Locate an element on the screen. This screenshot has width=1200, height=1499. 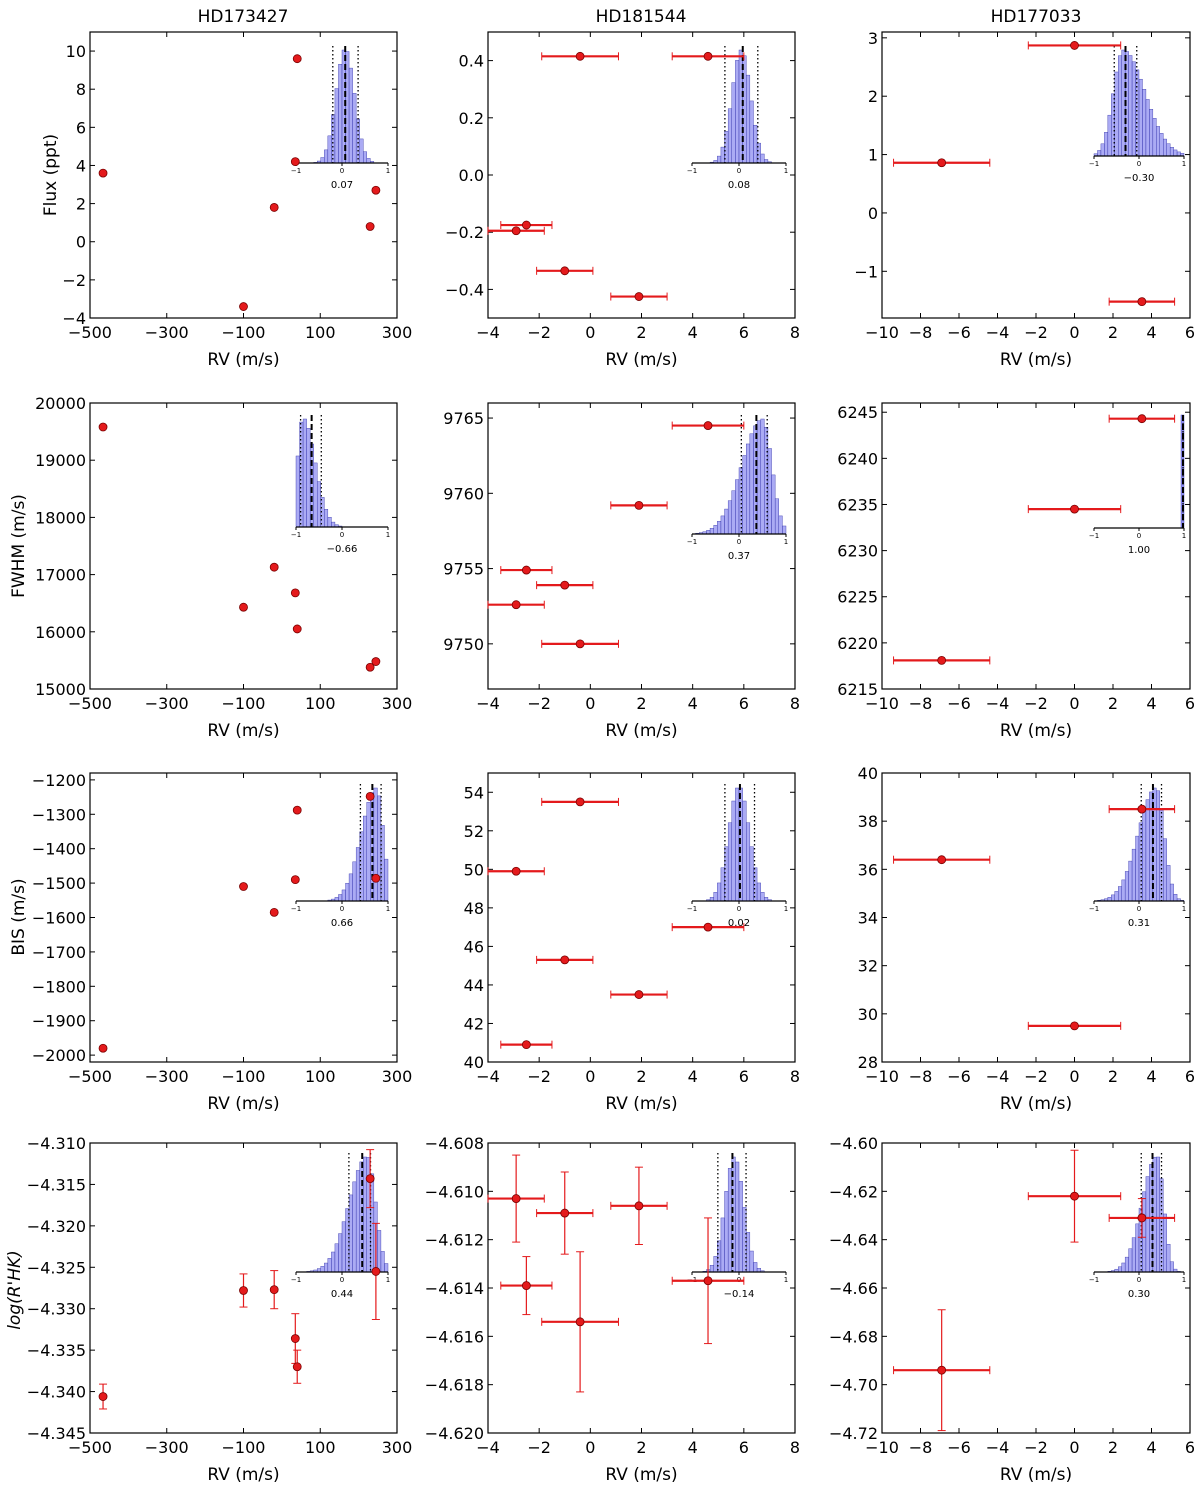
y-tick-label: 1 is located at coordinates (873, 155).